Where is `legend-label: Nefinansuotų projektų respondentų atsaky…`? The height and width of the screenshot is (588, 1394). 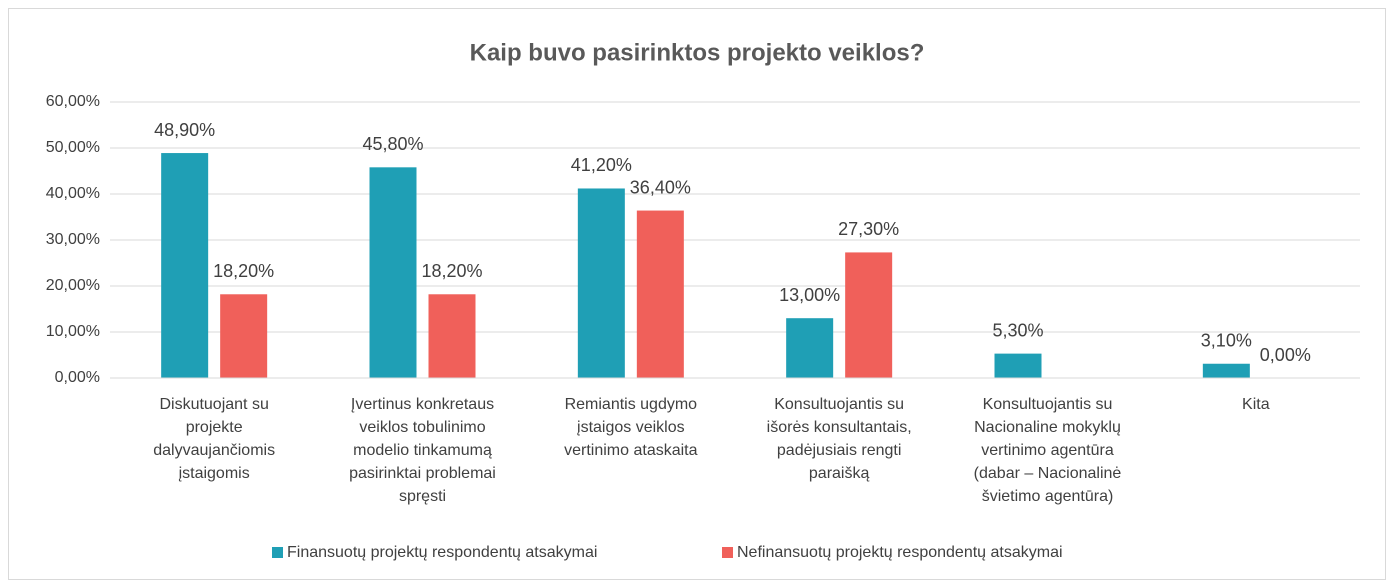 legend-label: Nefinansuotų projektų respondentų atsaky… is located at coordinates (900, 552).